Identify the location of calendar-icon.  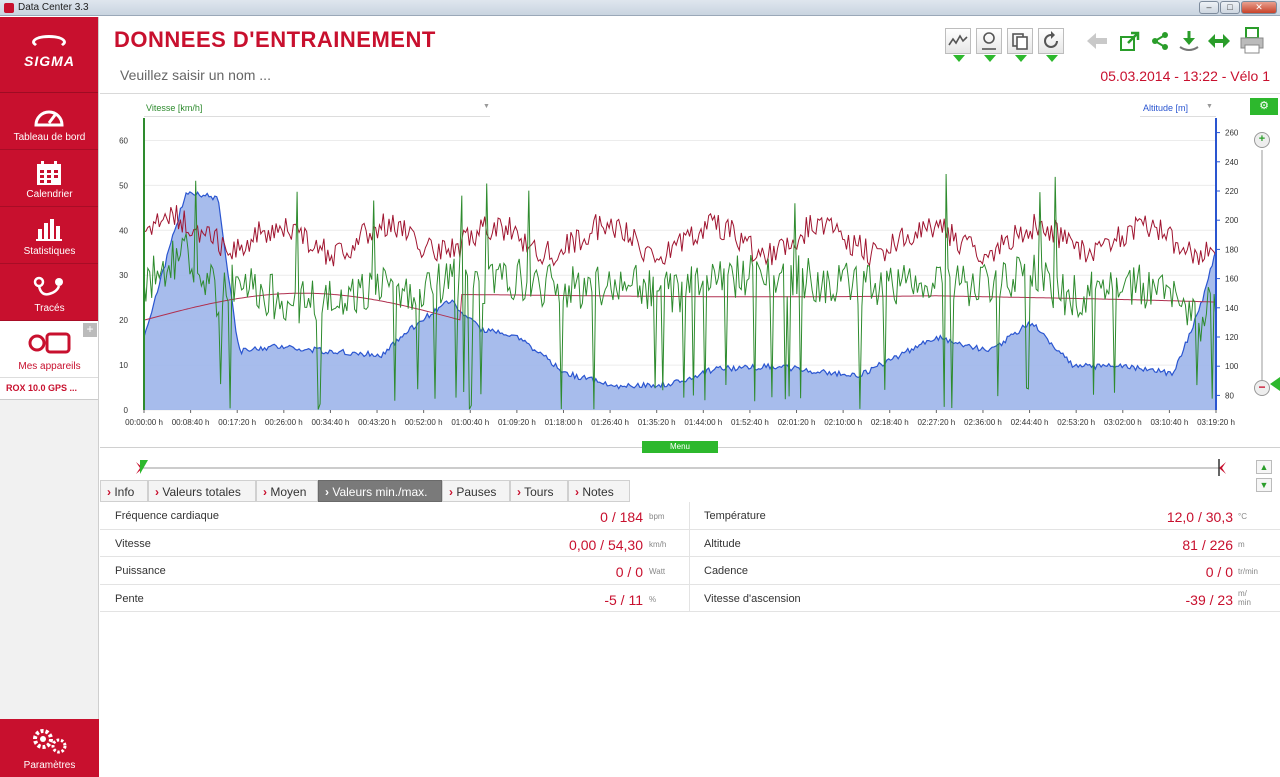
(49, 173).